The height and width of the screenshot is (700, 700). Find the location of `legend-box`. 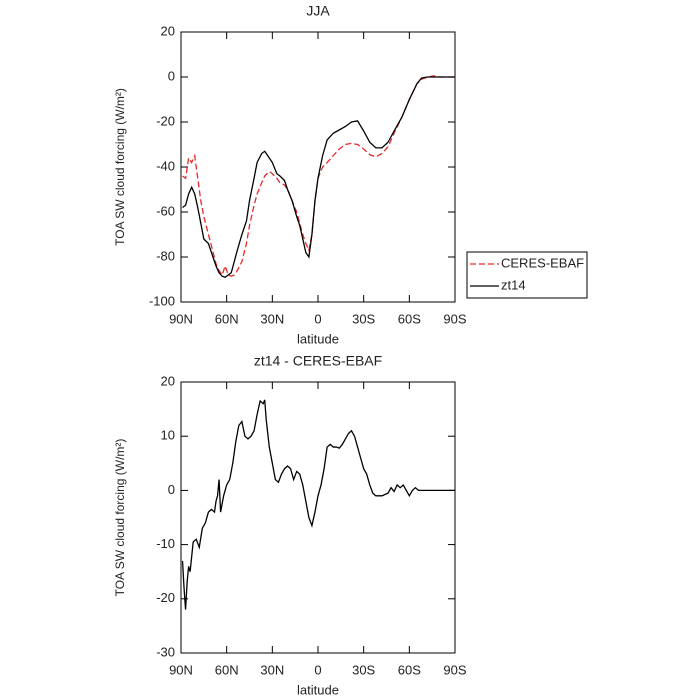

legend-box is located at coordinates (527, 275).